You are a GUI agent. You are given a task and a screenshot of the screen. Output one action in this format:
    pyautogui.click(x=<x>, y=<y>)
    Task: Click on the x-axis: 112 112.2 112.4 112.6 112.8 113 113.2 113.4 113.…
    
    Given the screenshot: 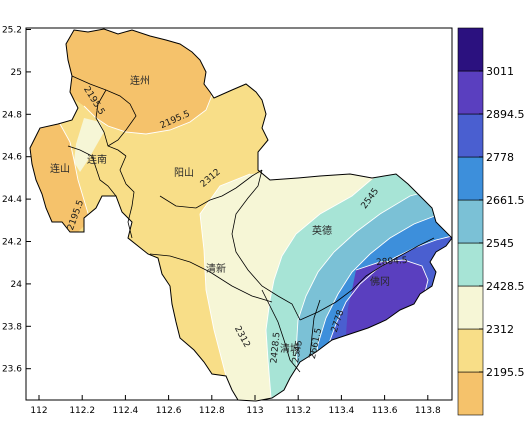 What is the action you would take?
    pyautogui.click(x=235, y=405)
    